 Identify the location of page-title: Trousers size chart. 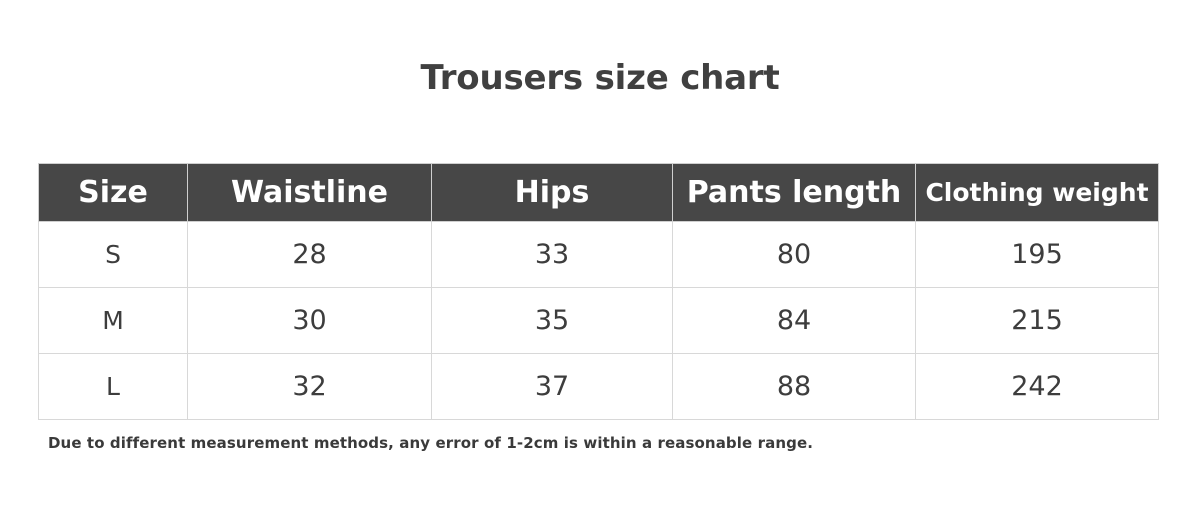
(600, 78).